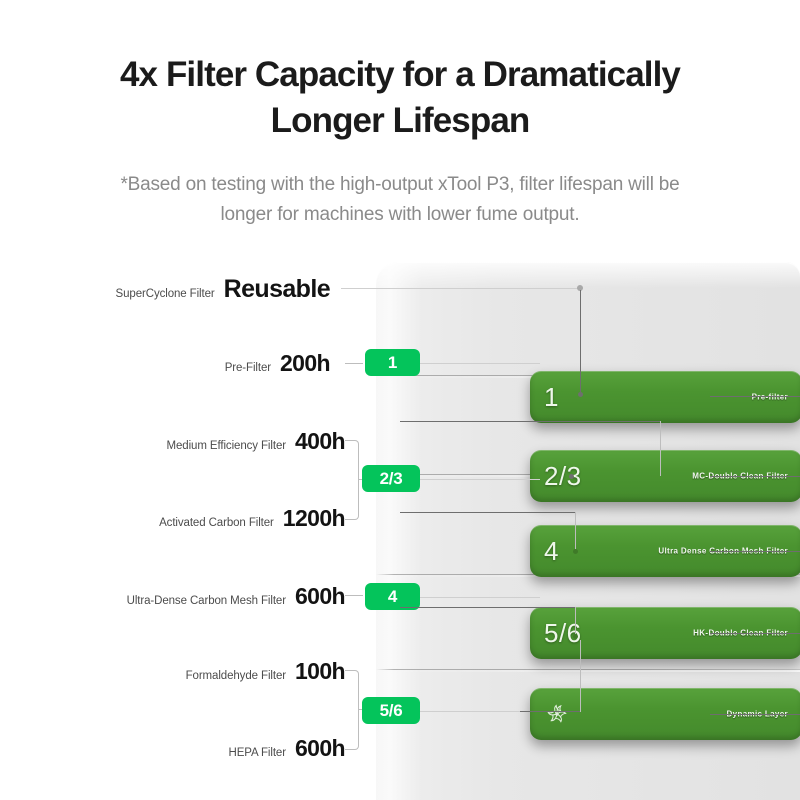 Image resolution: width=800 pixels, height=800 pixels. Describe the element at coordinates (588, 275) in the screenshot. I see `device-top-highlight` at that location.